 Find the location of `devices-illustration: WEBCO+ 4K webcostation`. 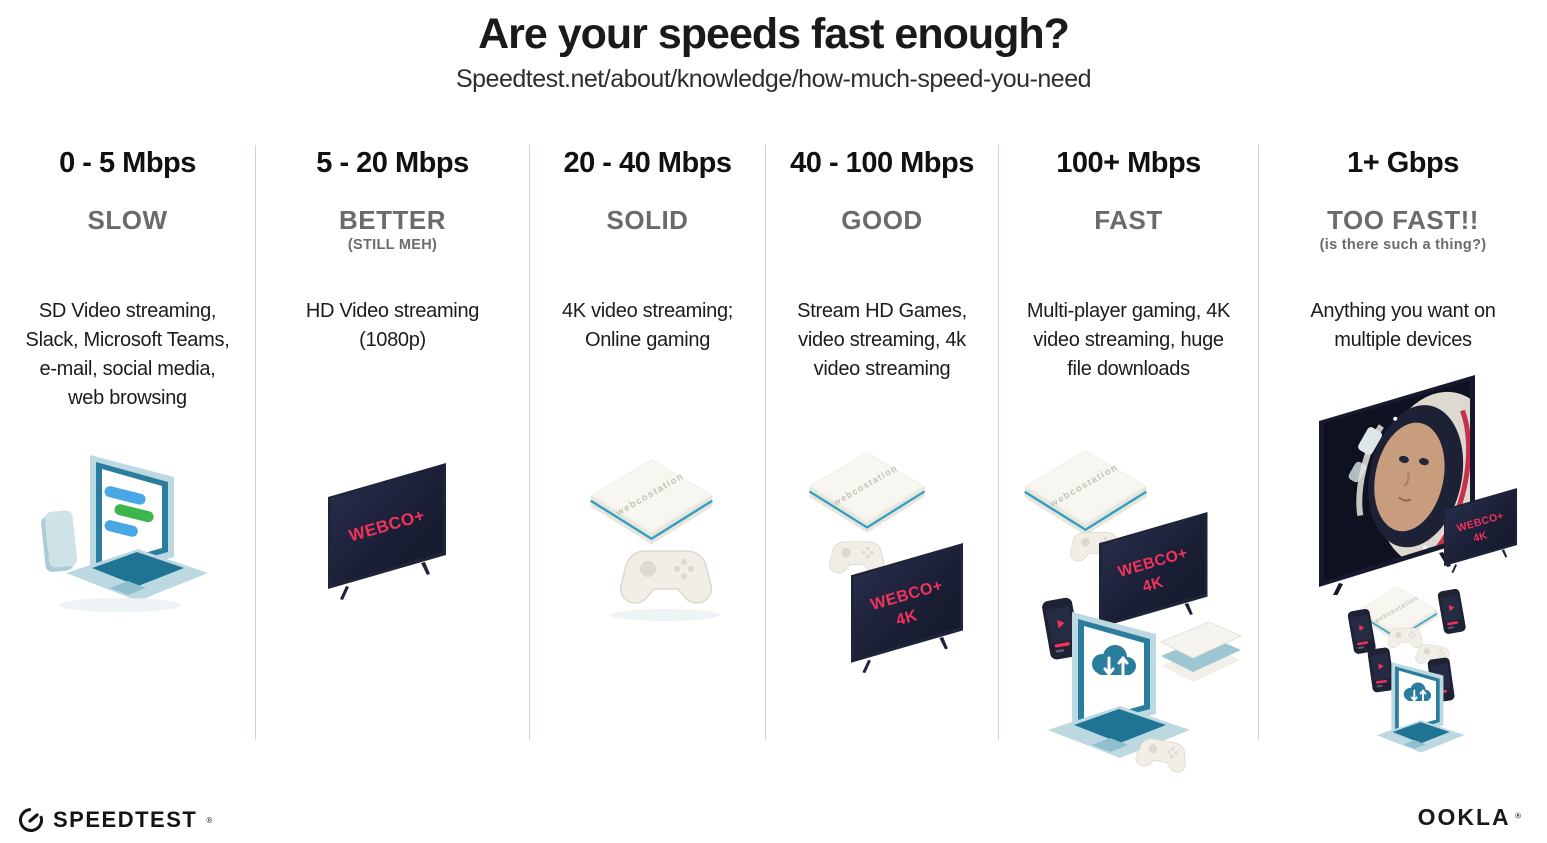

devices-illustration: WEBCO+ 4K webcostation is located at coordinates (1388, 562).